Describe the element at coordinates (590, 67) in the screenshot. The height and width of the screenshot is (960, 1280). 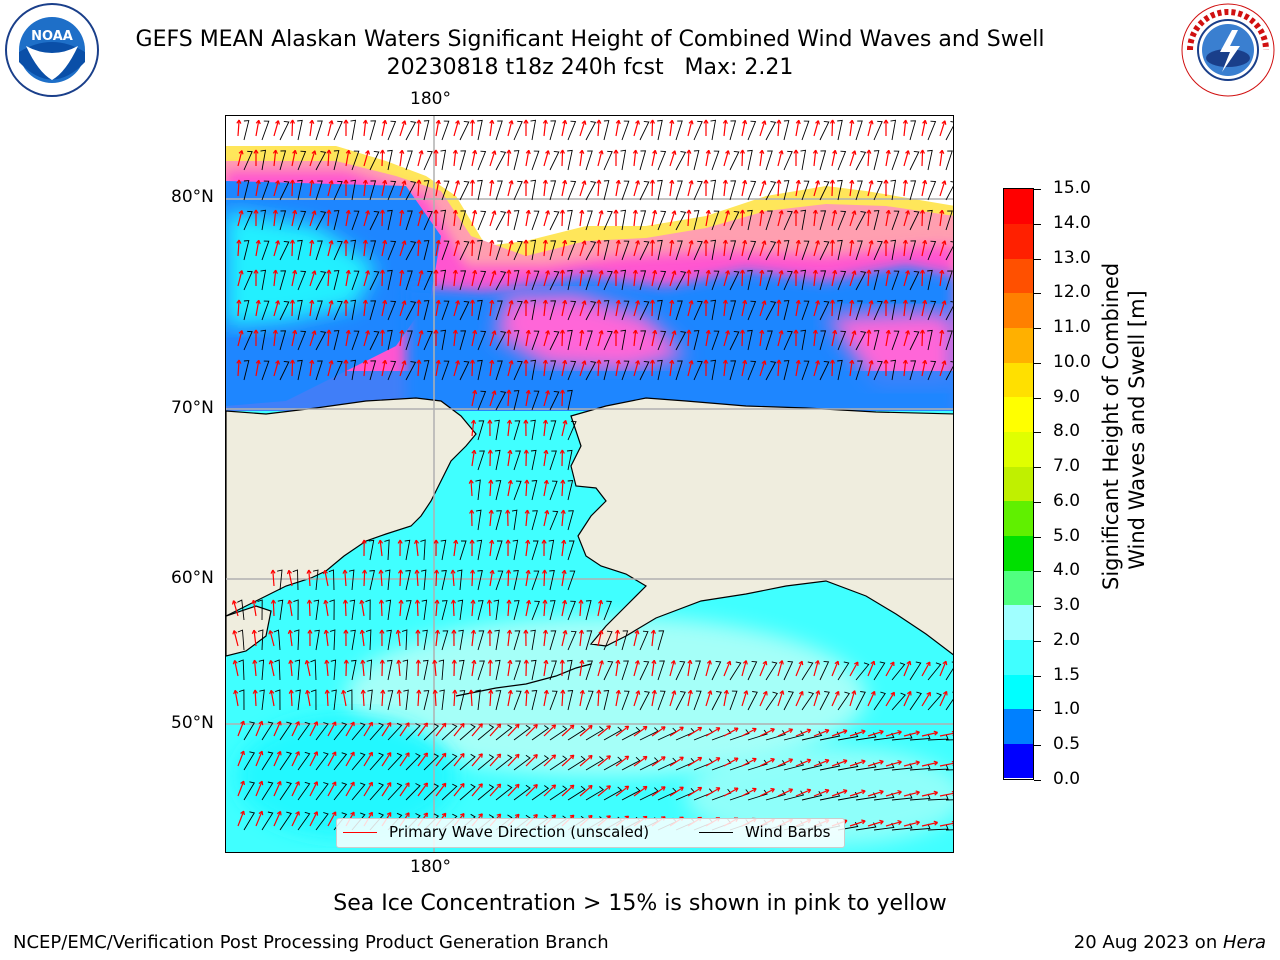
I see `chart-subtitle: 20230818 t18z 240h fcst Max: 2.21` at that location.